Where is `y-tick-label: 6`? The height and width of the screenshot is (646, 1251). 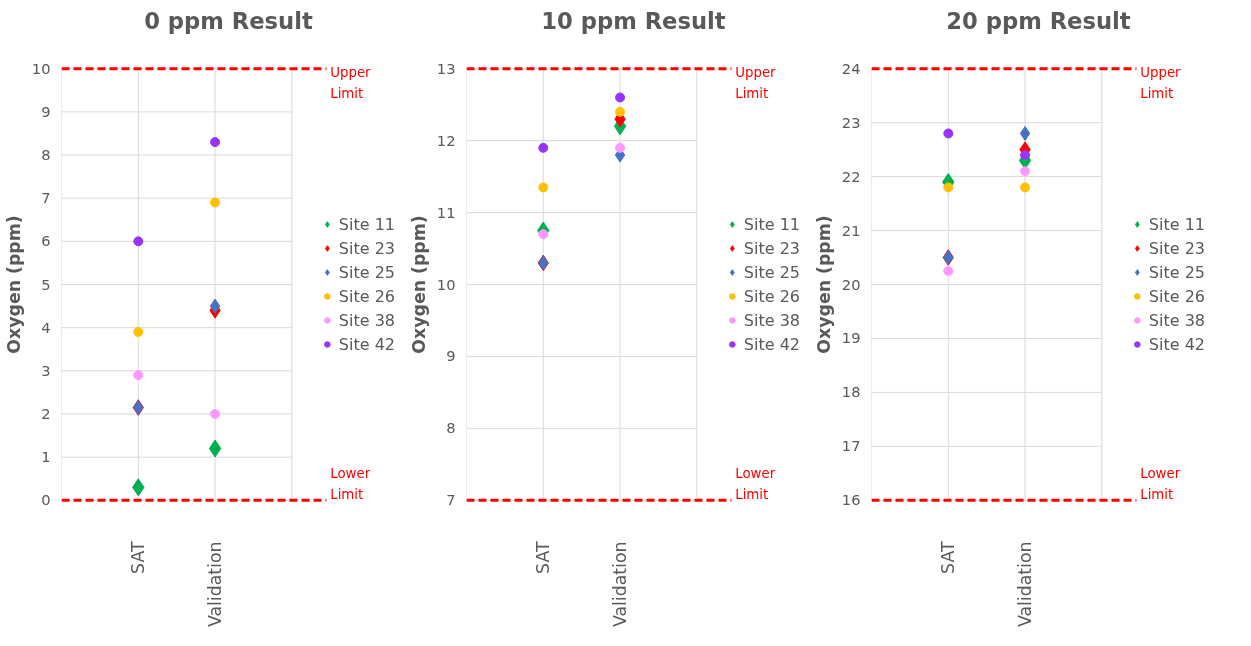
y-tick-label: 6 is located at coordinates (46, 241).